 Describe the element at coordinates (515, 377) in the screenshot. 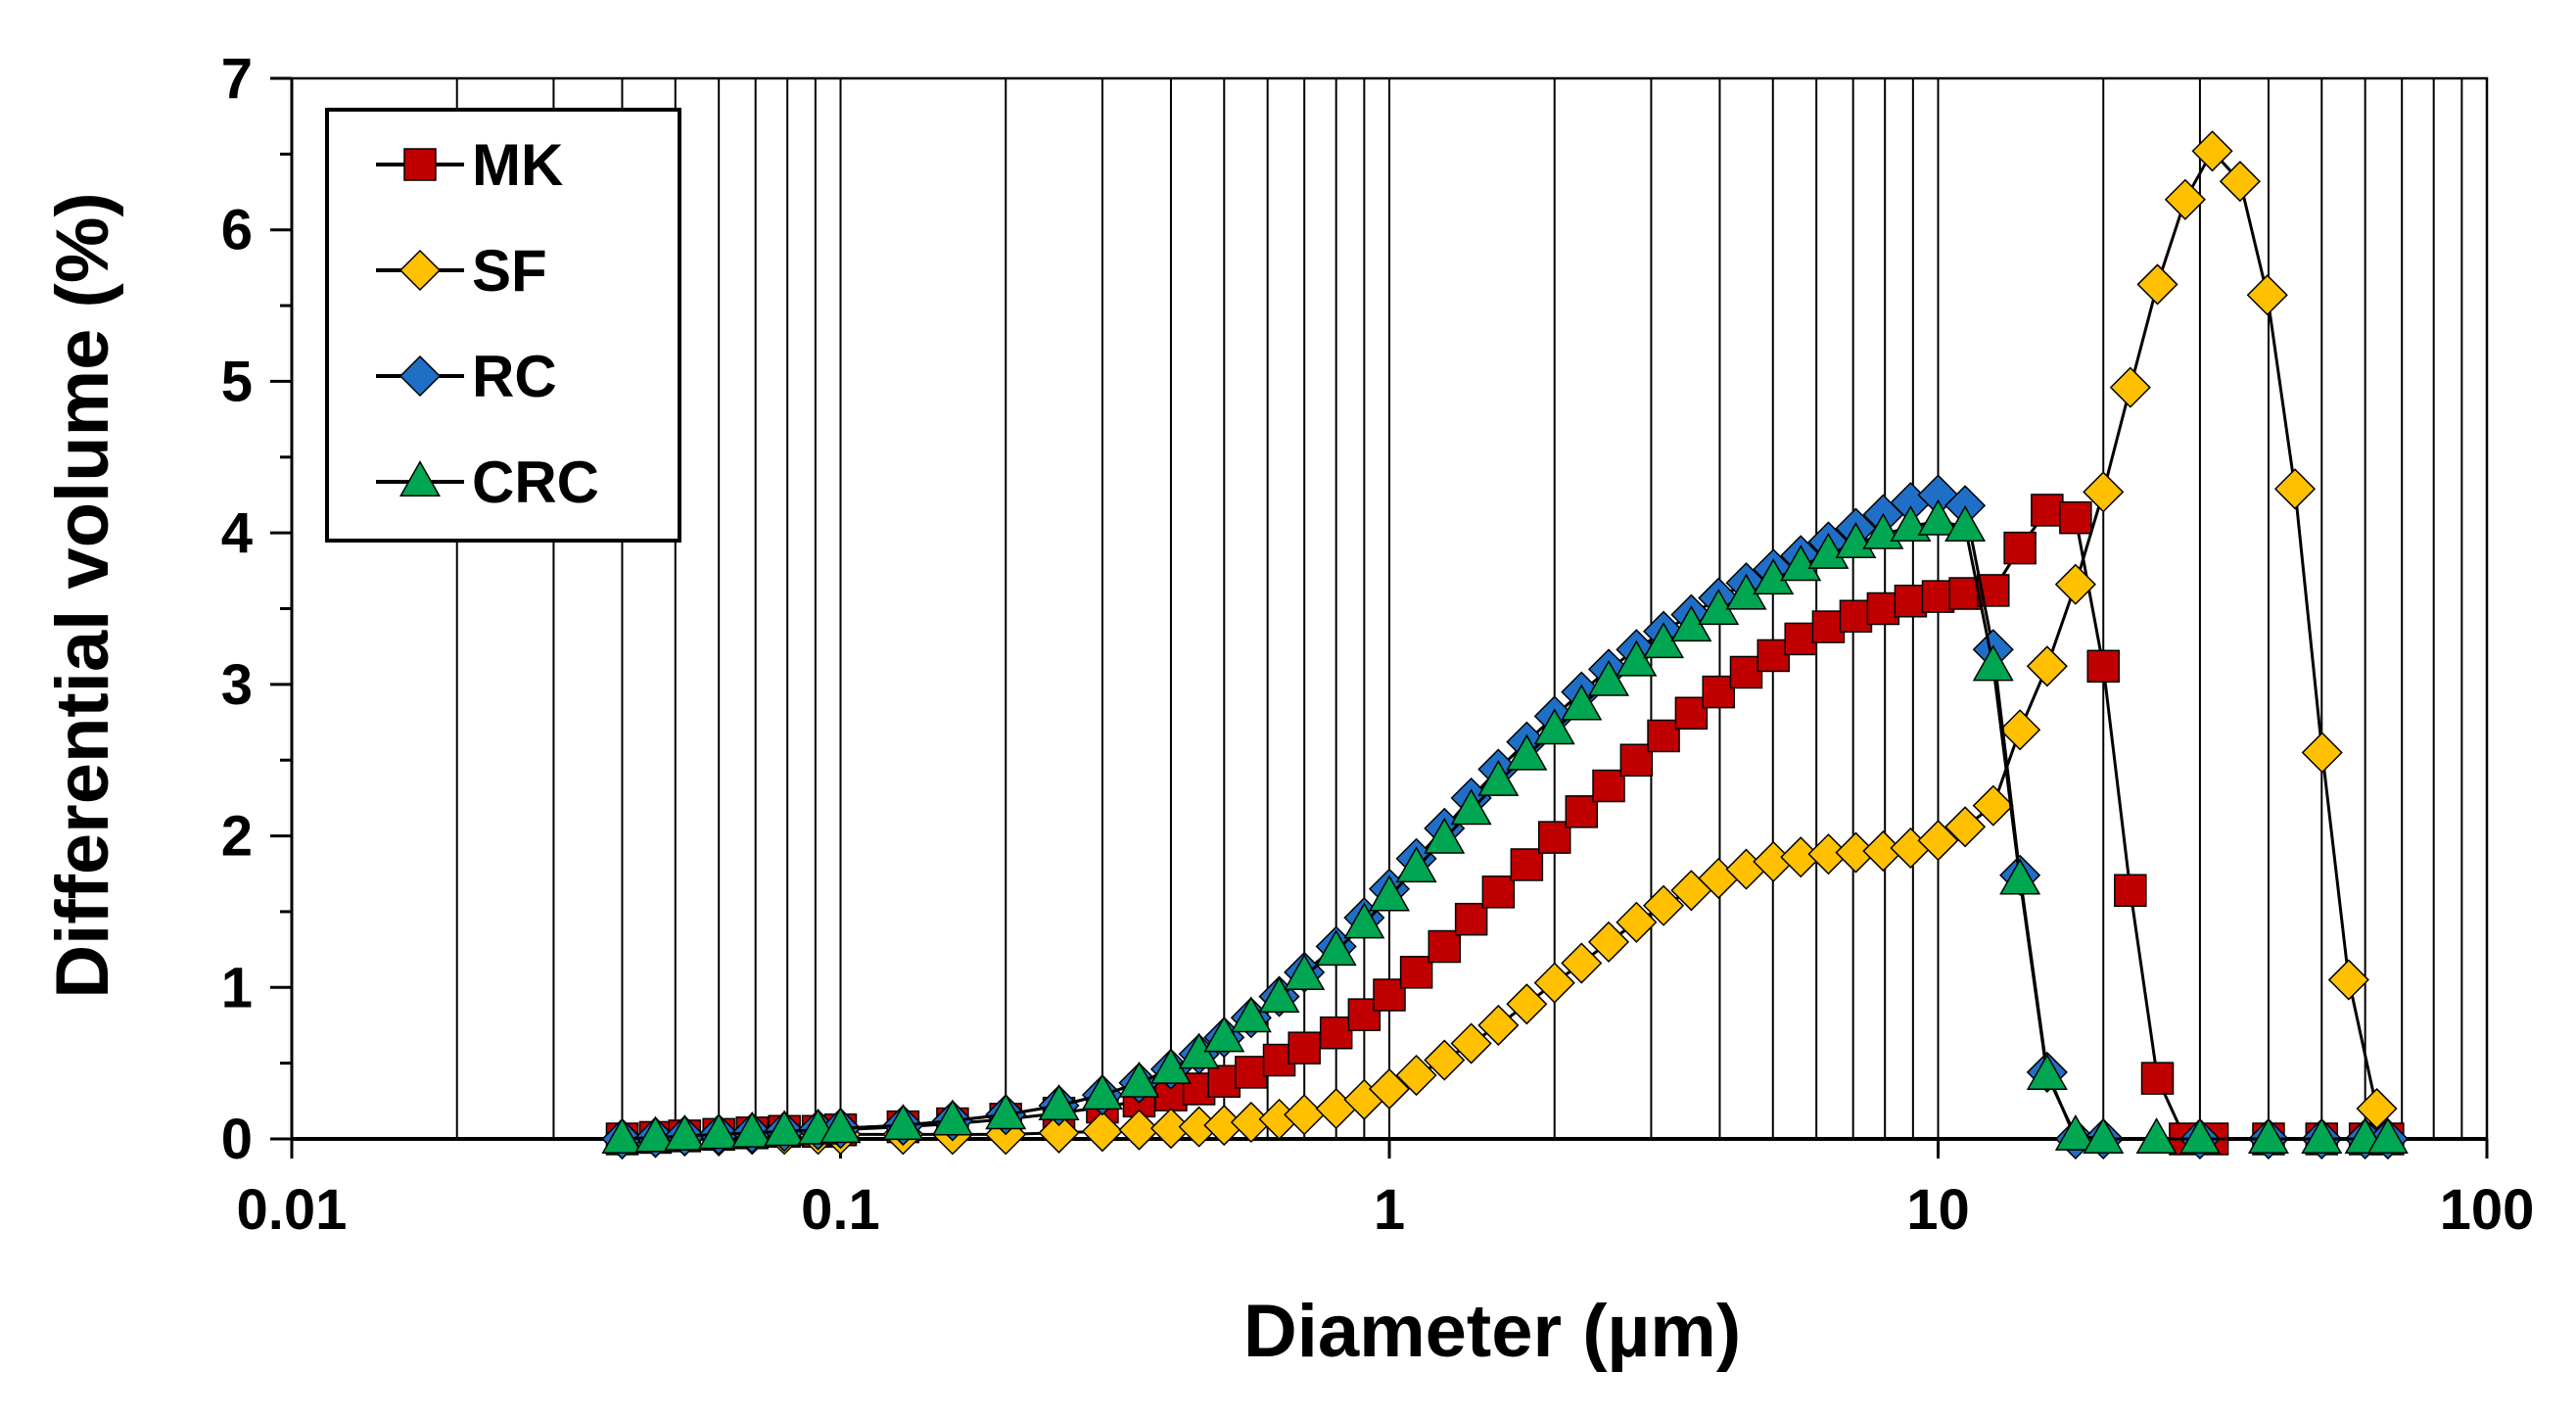

I see `legend-label: RC` at that location.